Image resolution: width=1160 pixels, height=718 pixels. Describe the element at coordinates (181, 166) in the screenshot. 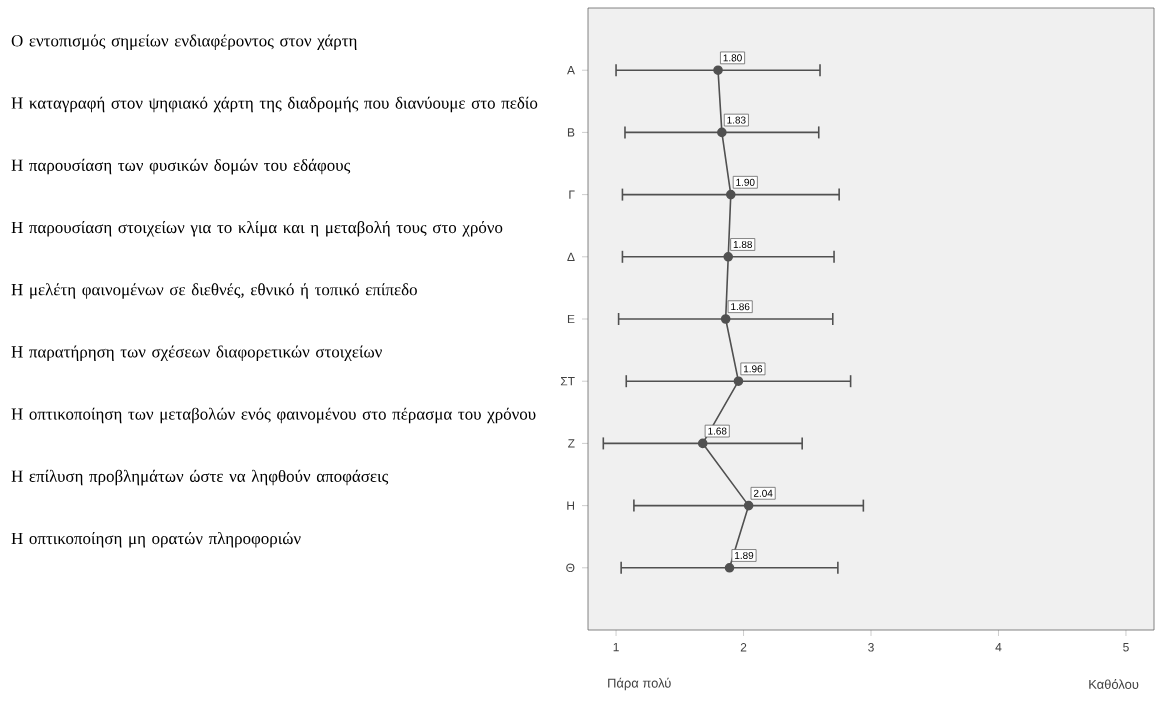

I see `text: Η παρουσίαση των φυσικών δομών του εδάφους` at that location.